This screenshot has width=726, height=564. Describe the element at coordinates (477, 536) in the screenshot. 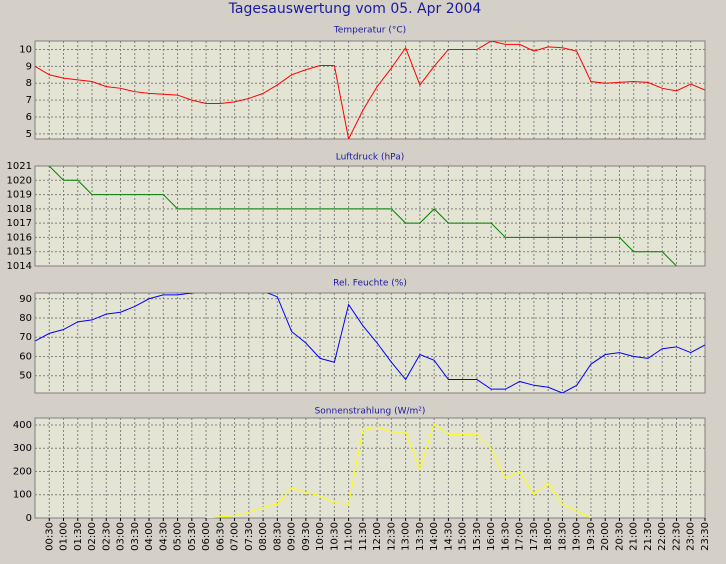

I see `x-tick-label: 15:30` at that location.